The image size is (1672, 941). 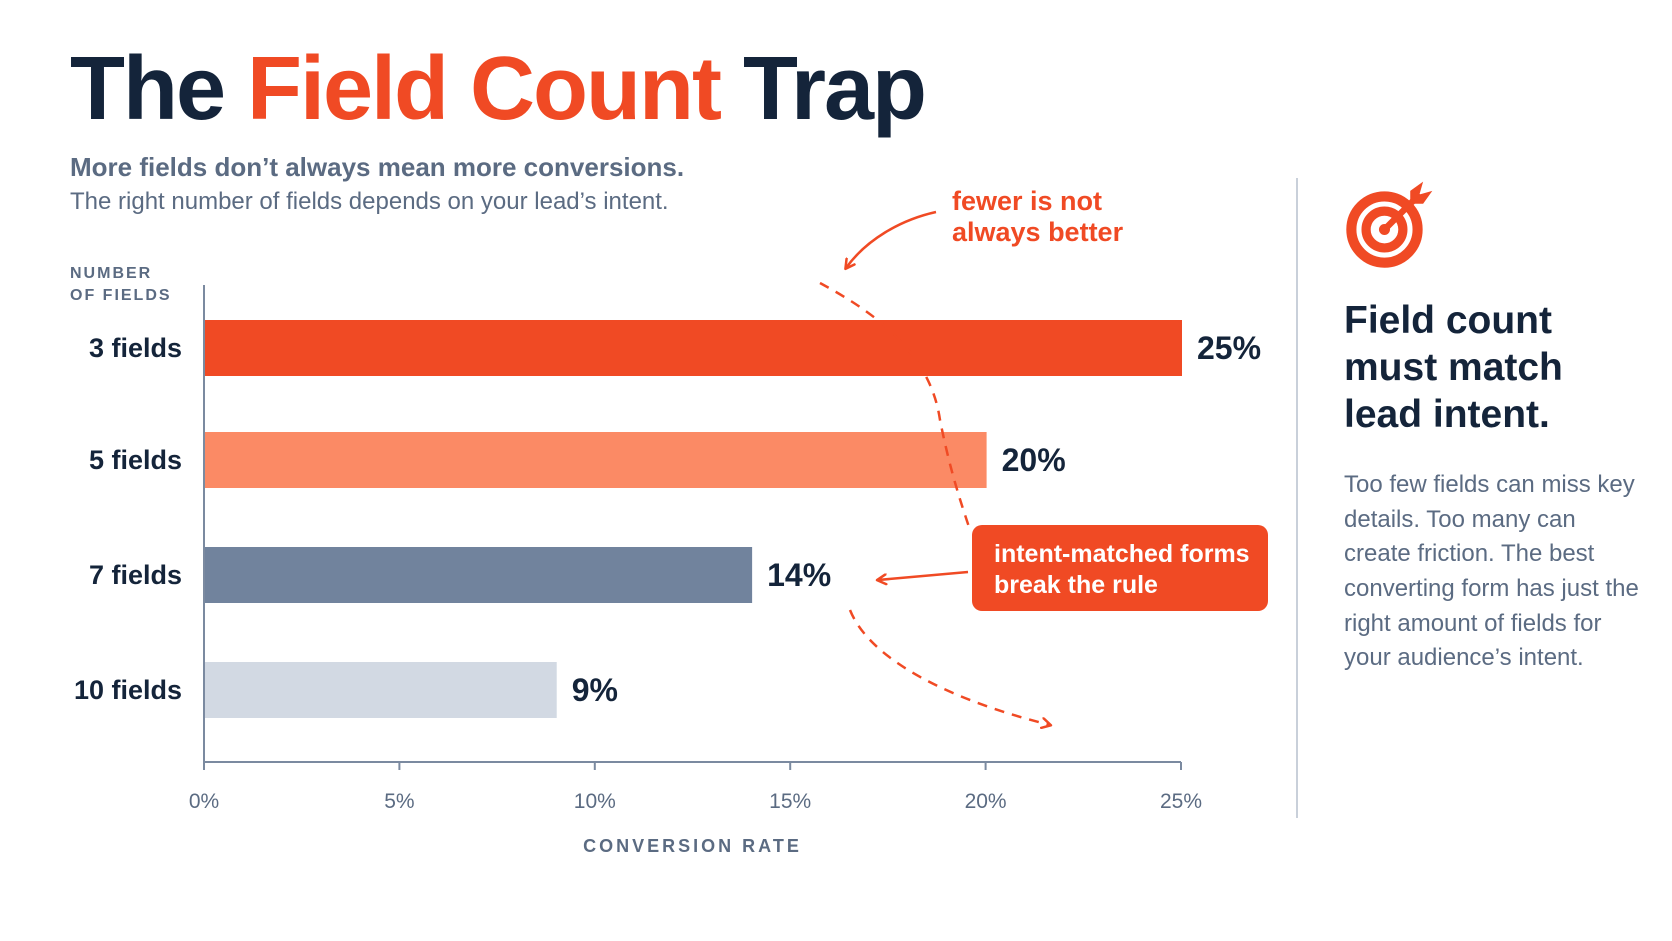 What do you see at coordinates (891, 239) in the screenshot?
I see `top-note-arrow` at bounding box center [891, 239].